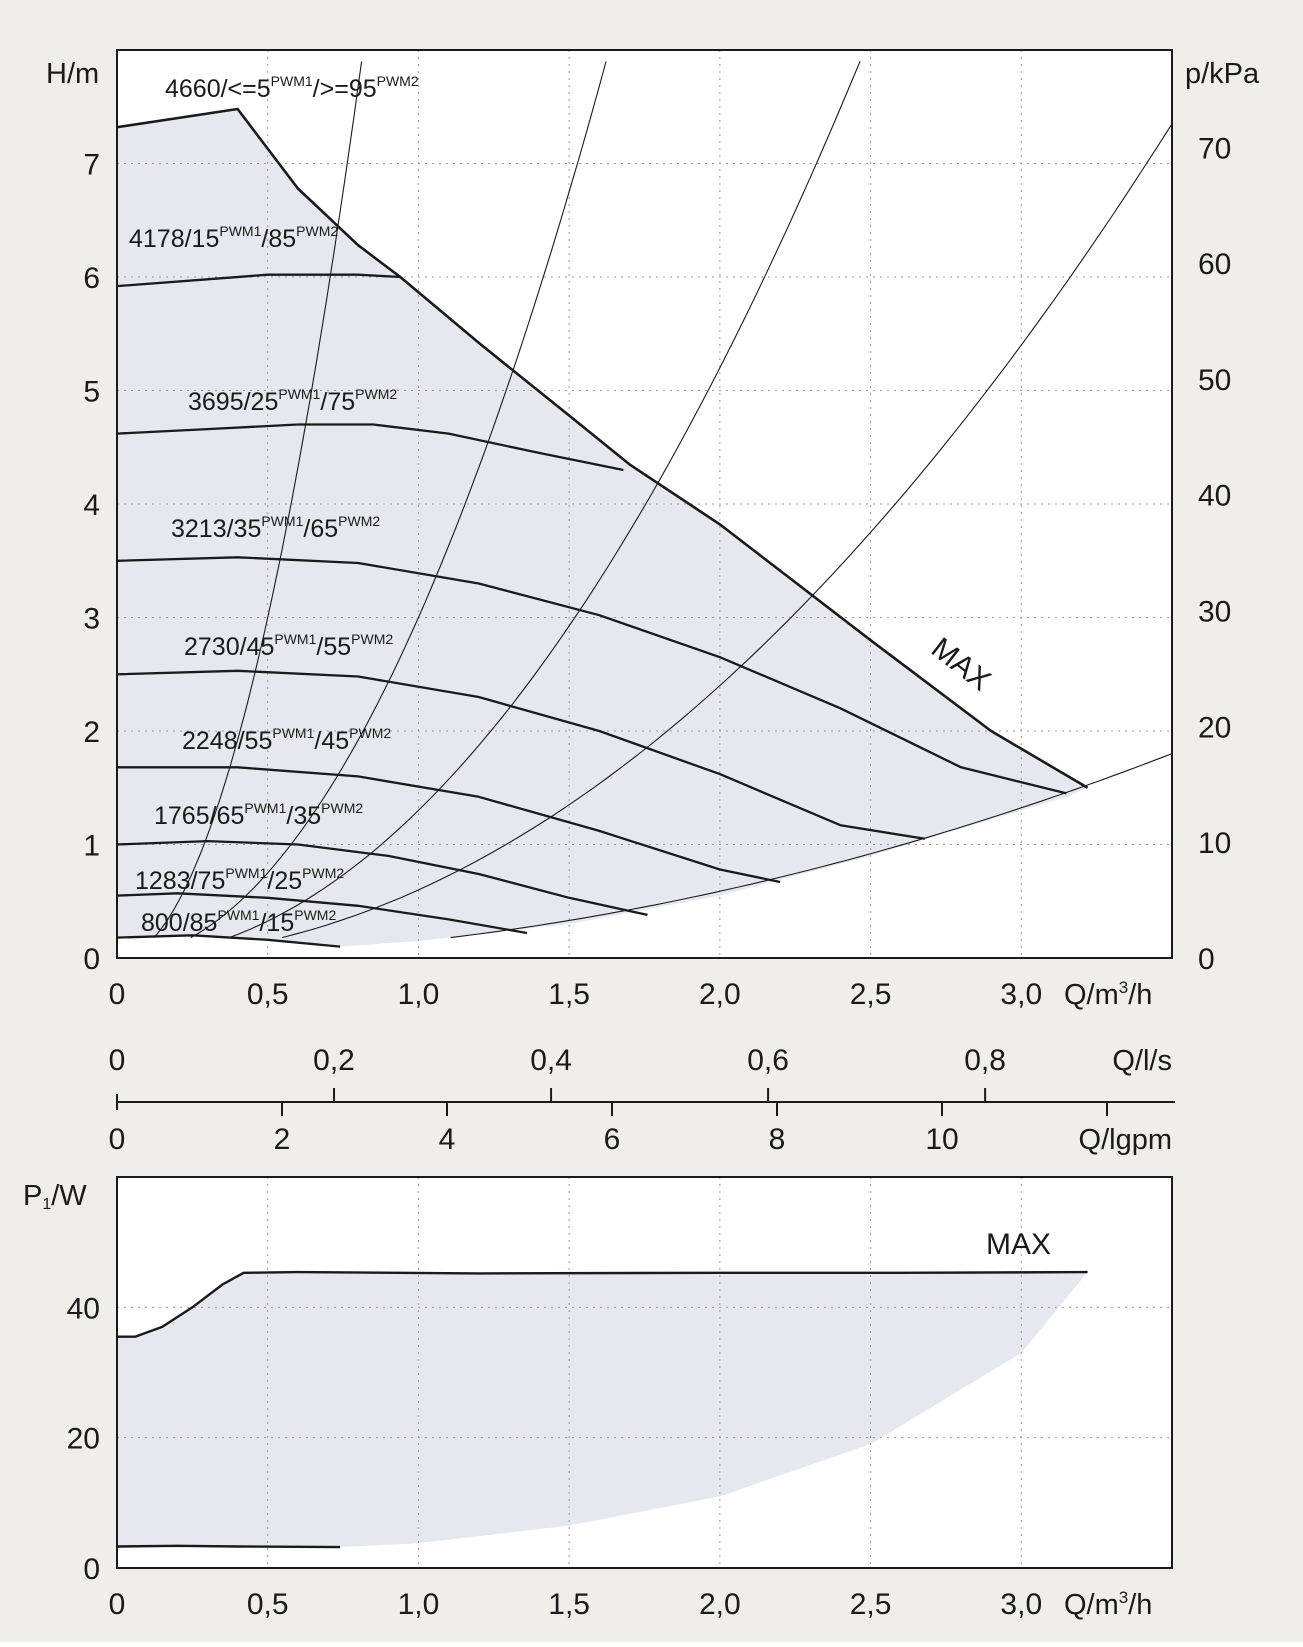 This screenshot has height=1647, width=1303. Describe the element at coordinates (1140, 1605) in the screenshot. I see `power-x-axis-title-part: /h` at that location.